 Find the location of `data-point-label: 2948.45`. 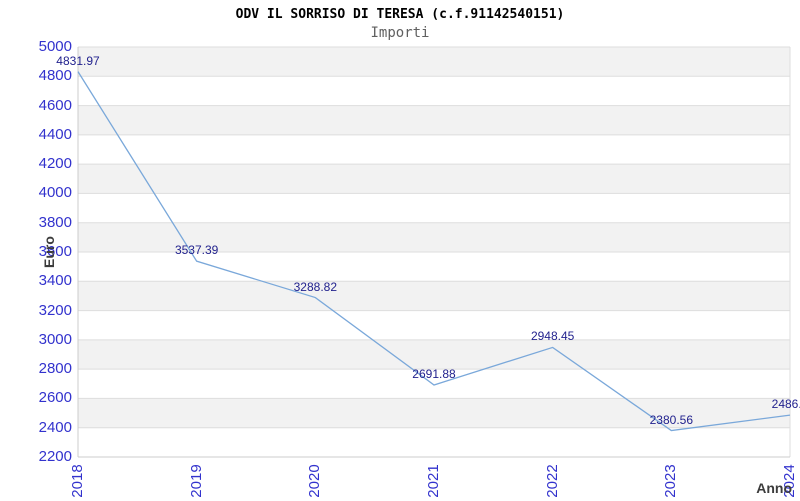

data-point-label: 2948.45 is located at coordinates (552, 336).